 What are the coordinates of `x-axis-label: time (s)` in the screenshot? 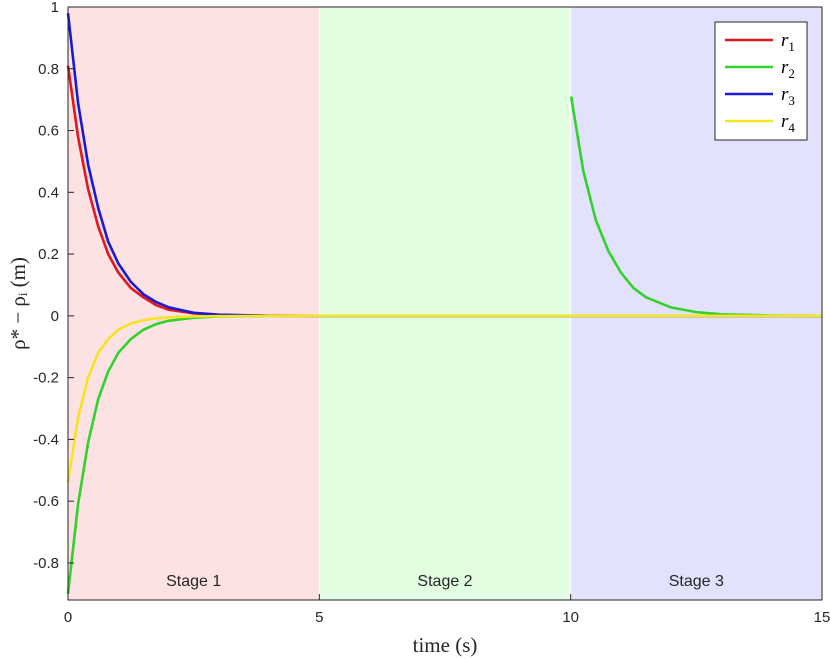 It's located at (445, 645).